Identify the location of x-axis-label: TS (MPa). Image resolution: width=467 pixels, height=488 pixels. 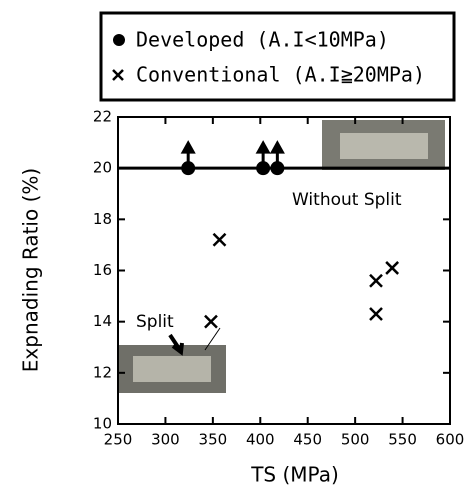
(294, 475).